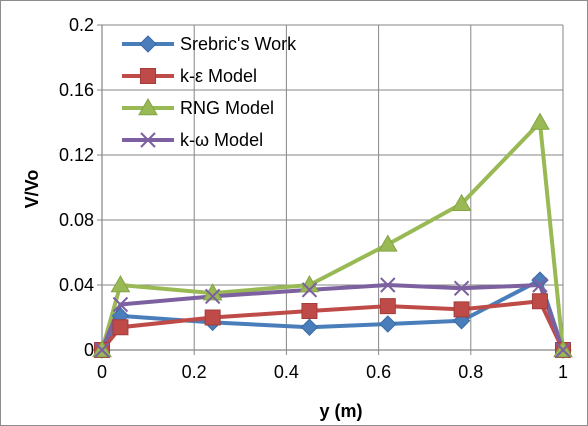 The image size is (588, 426). I want to click on legend-label: k-ω Model, so click(221, 140).